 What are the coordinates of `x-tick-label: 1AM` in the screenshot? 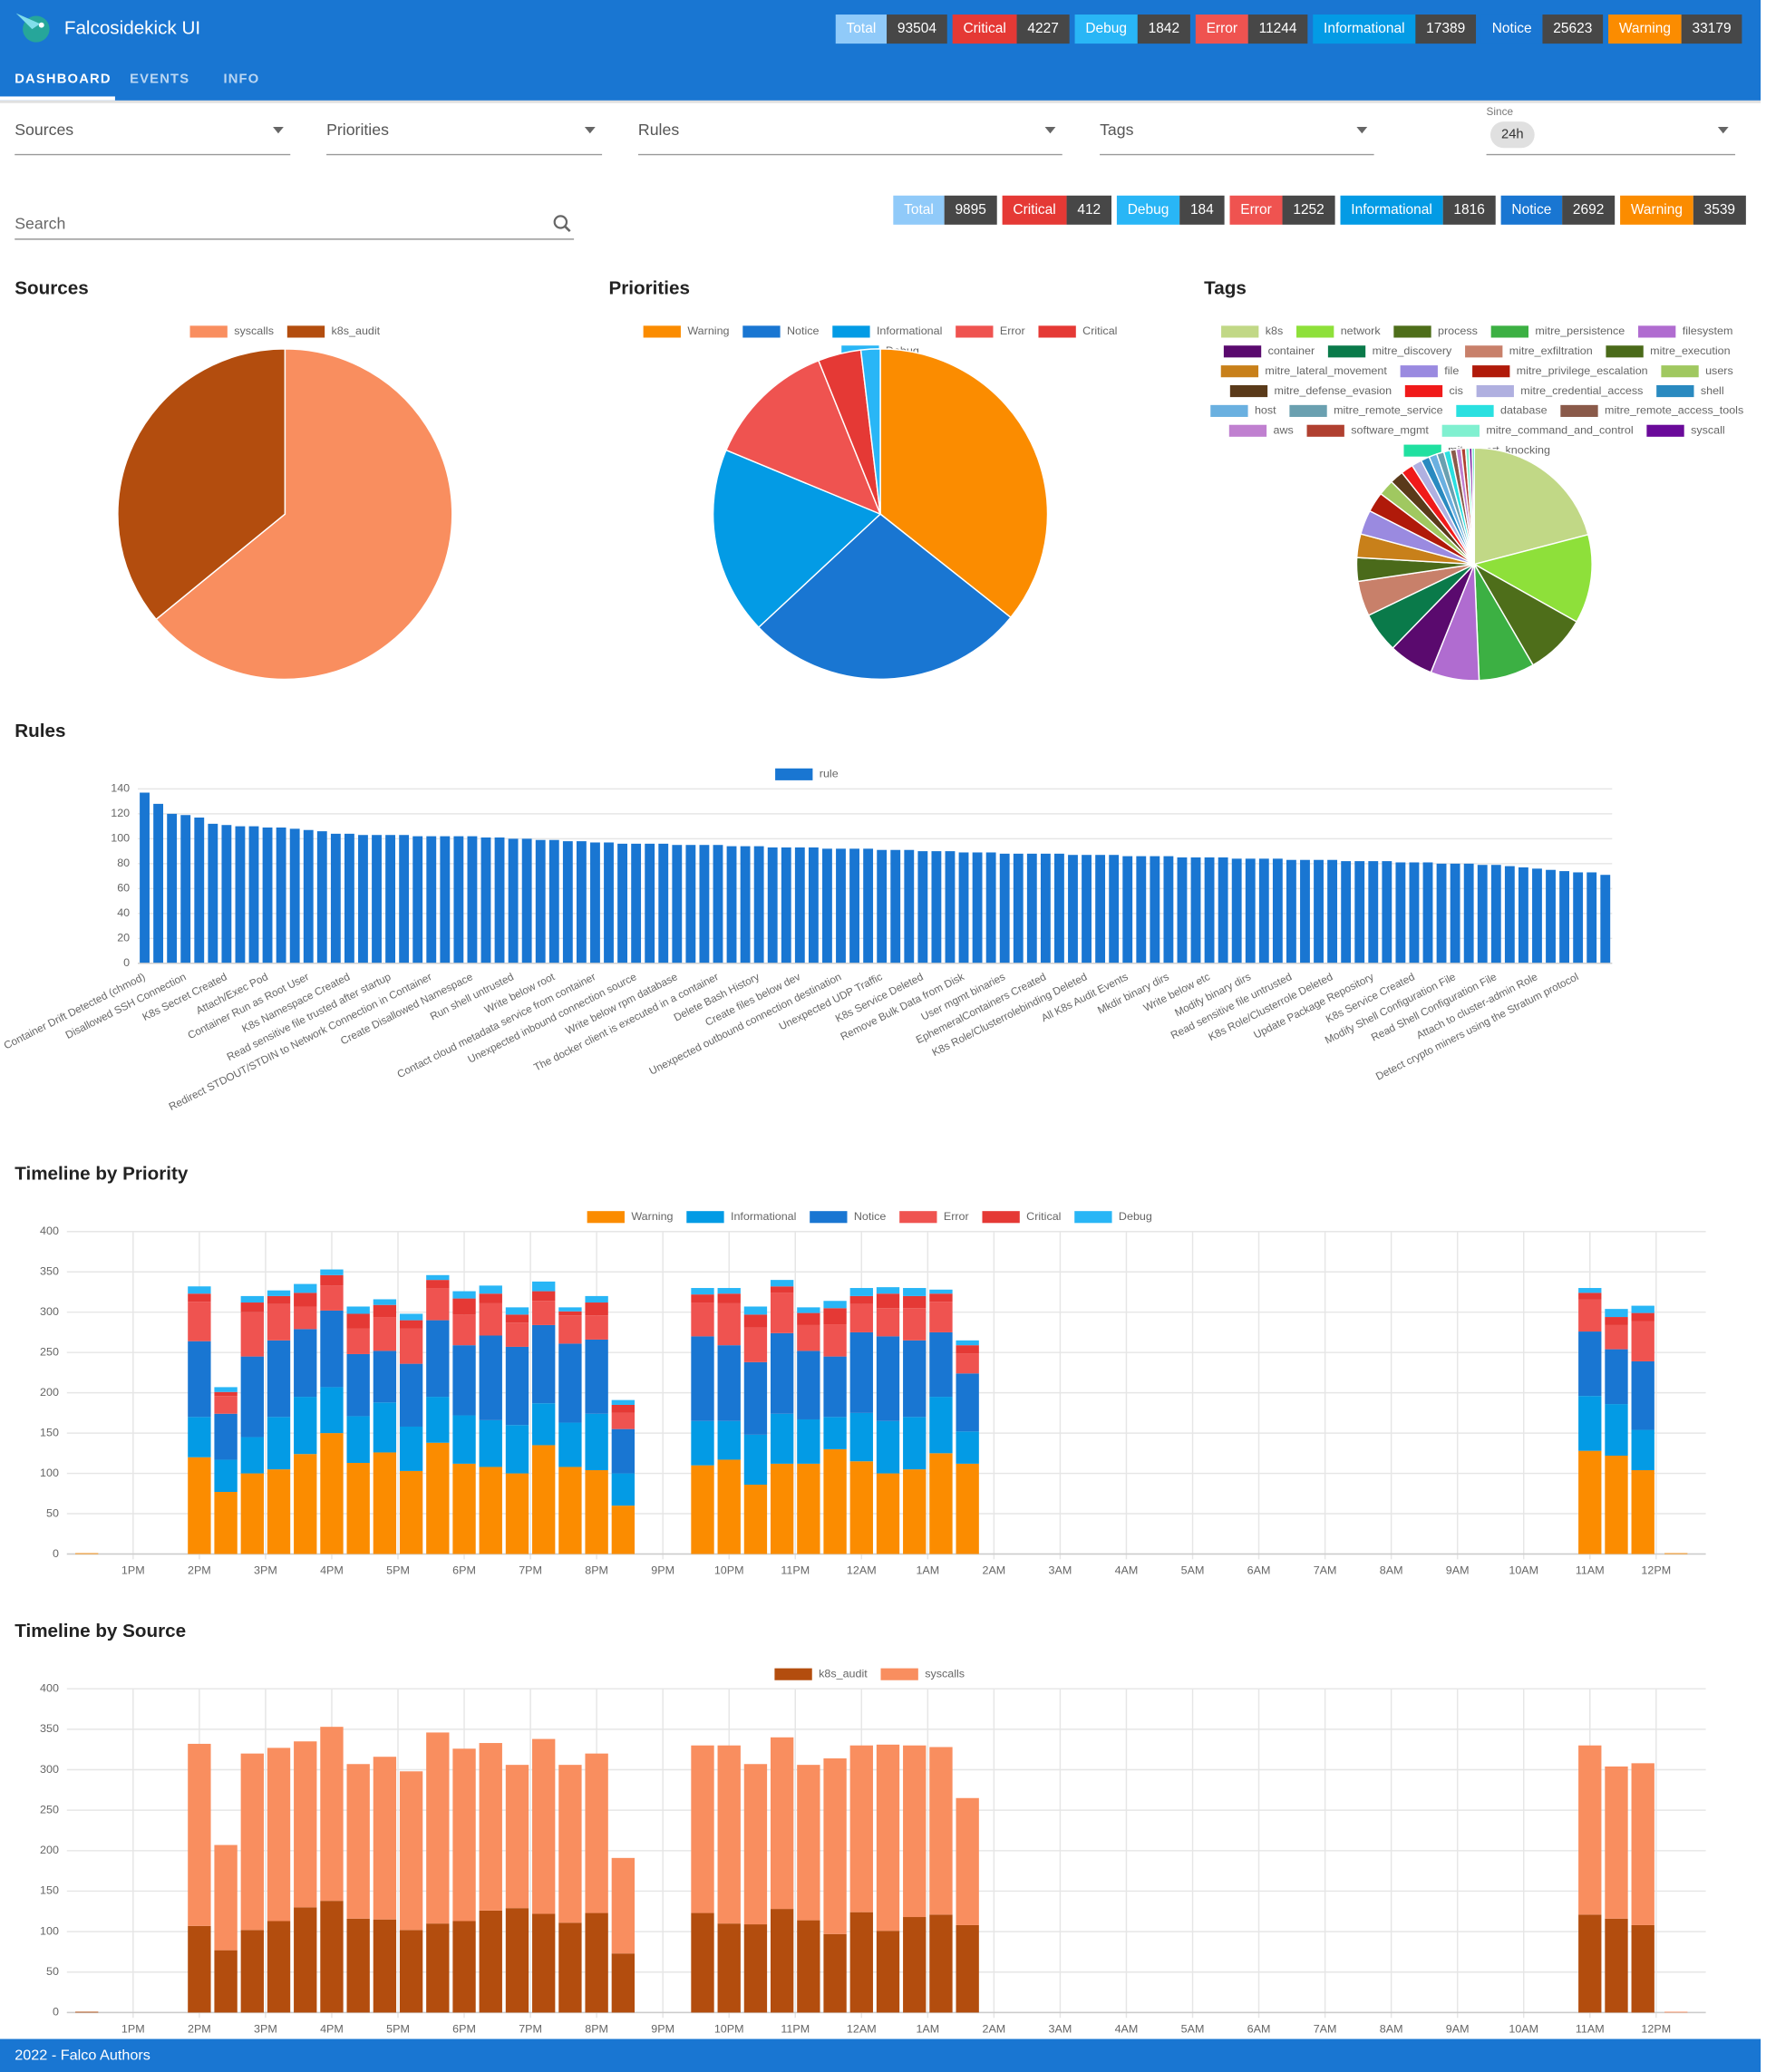 It's located at (927, 2030).